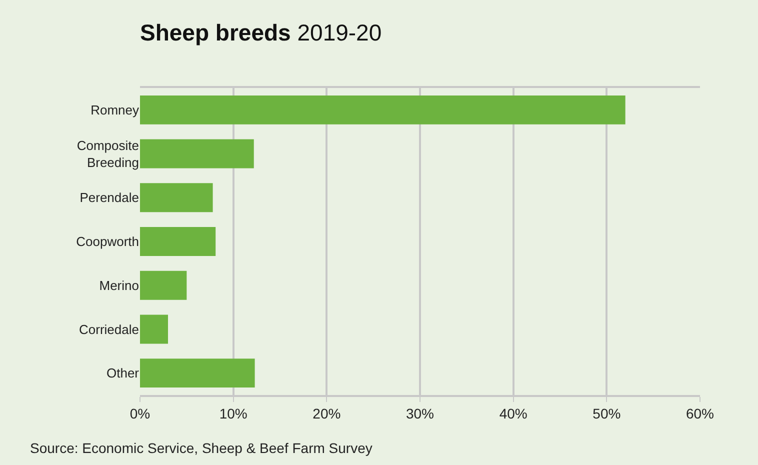 The image size is (758, 465). Describe the element at coordinates (109, 329) in the screenshot. I see `y-tick-label: Corriedale` at that location.